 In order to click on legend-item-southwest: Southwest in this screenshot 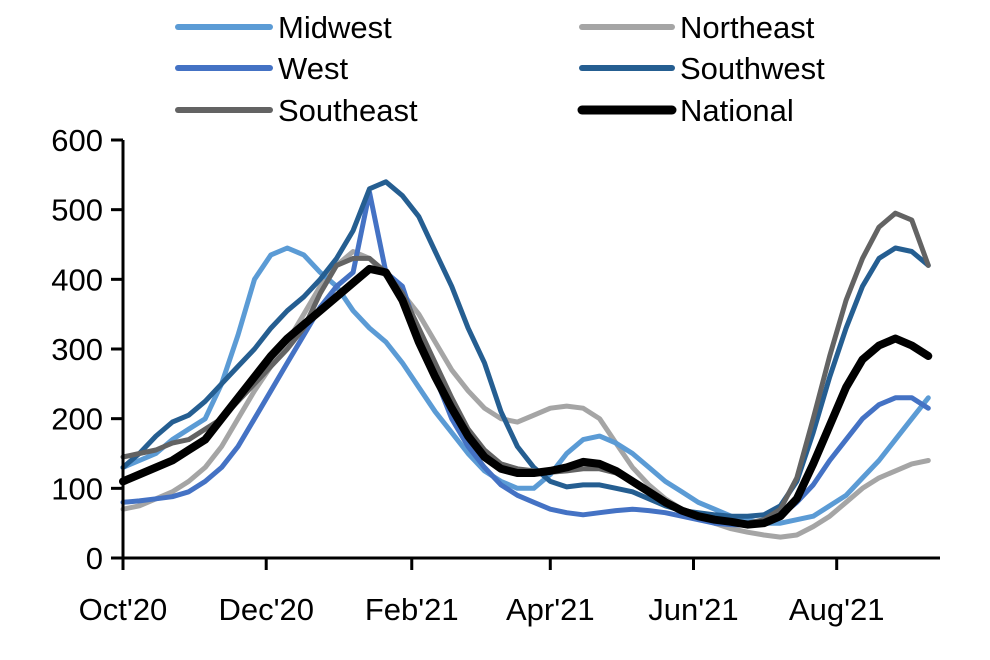, I will do `click(702, 68)`.